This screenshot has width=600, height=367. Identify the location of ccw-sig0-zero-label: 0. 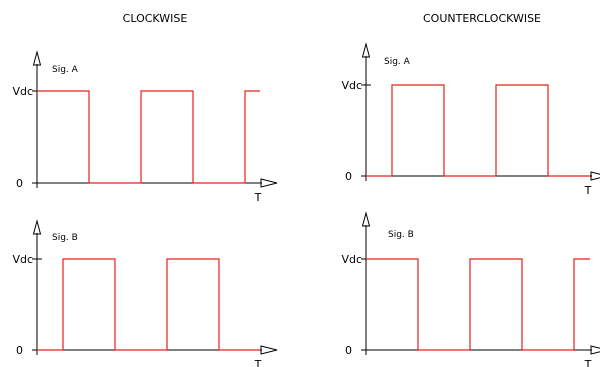
(348, 176).